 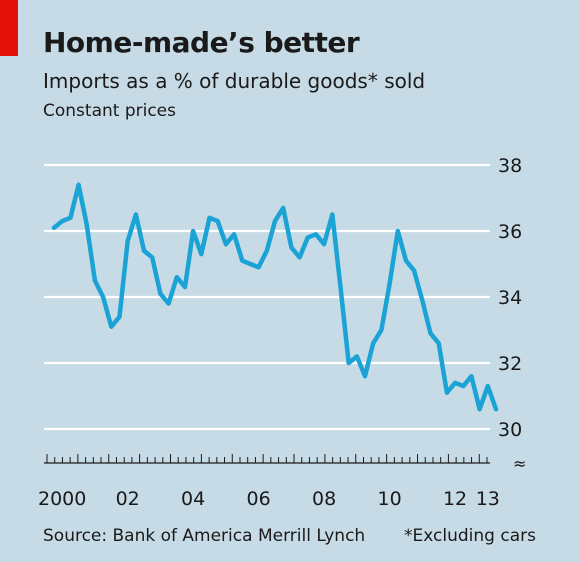 What do you see at coordinates (9, 28) in the screenshot?
I see `brand-accent-tag` at bounding box center [9, 28].